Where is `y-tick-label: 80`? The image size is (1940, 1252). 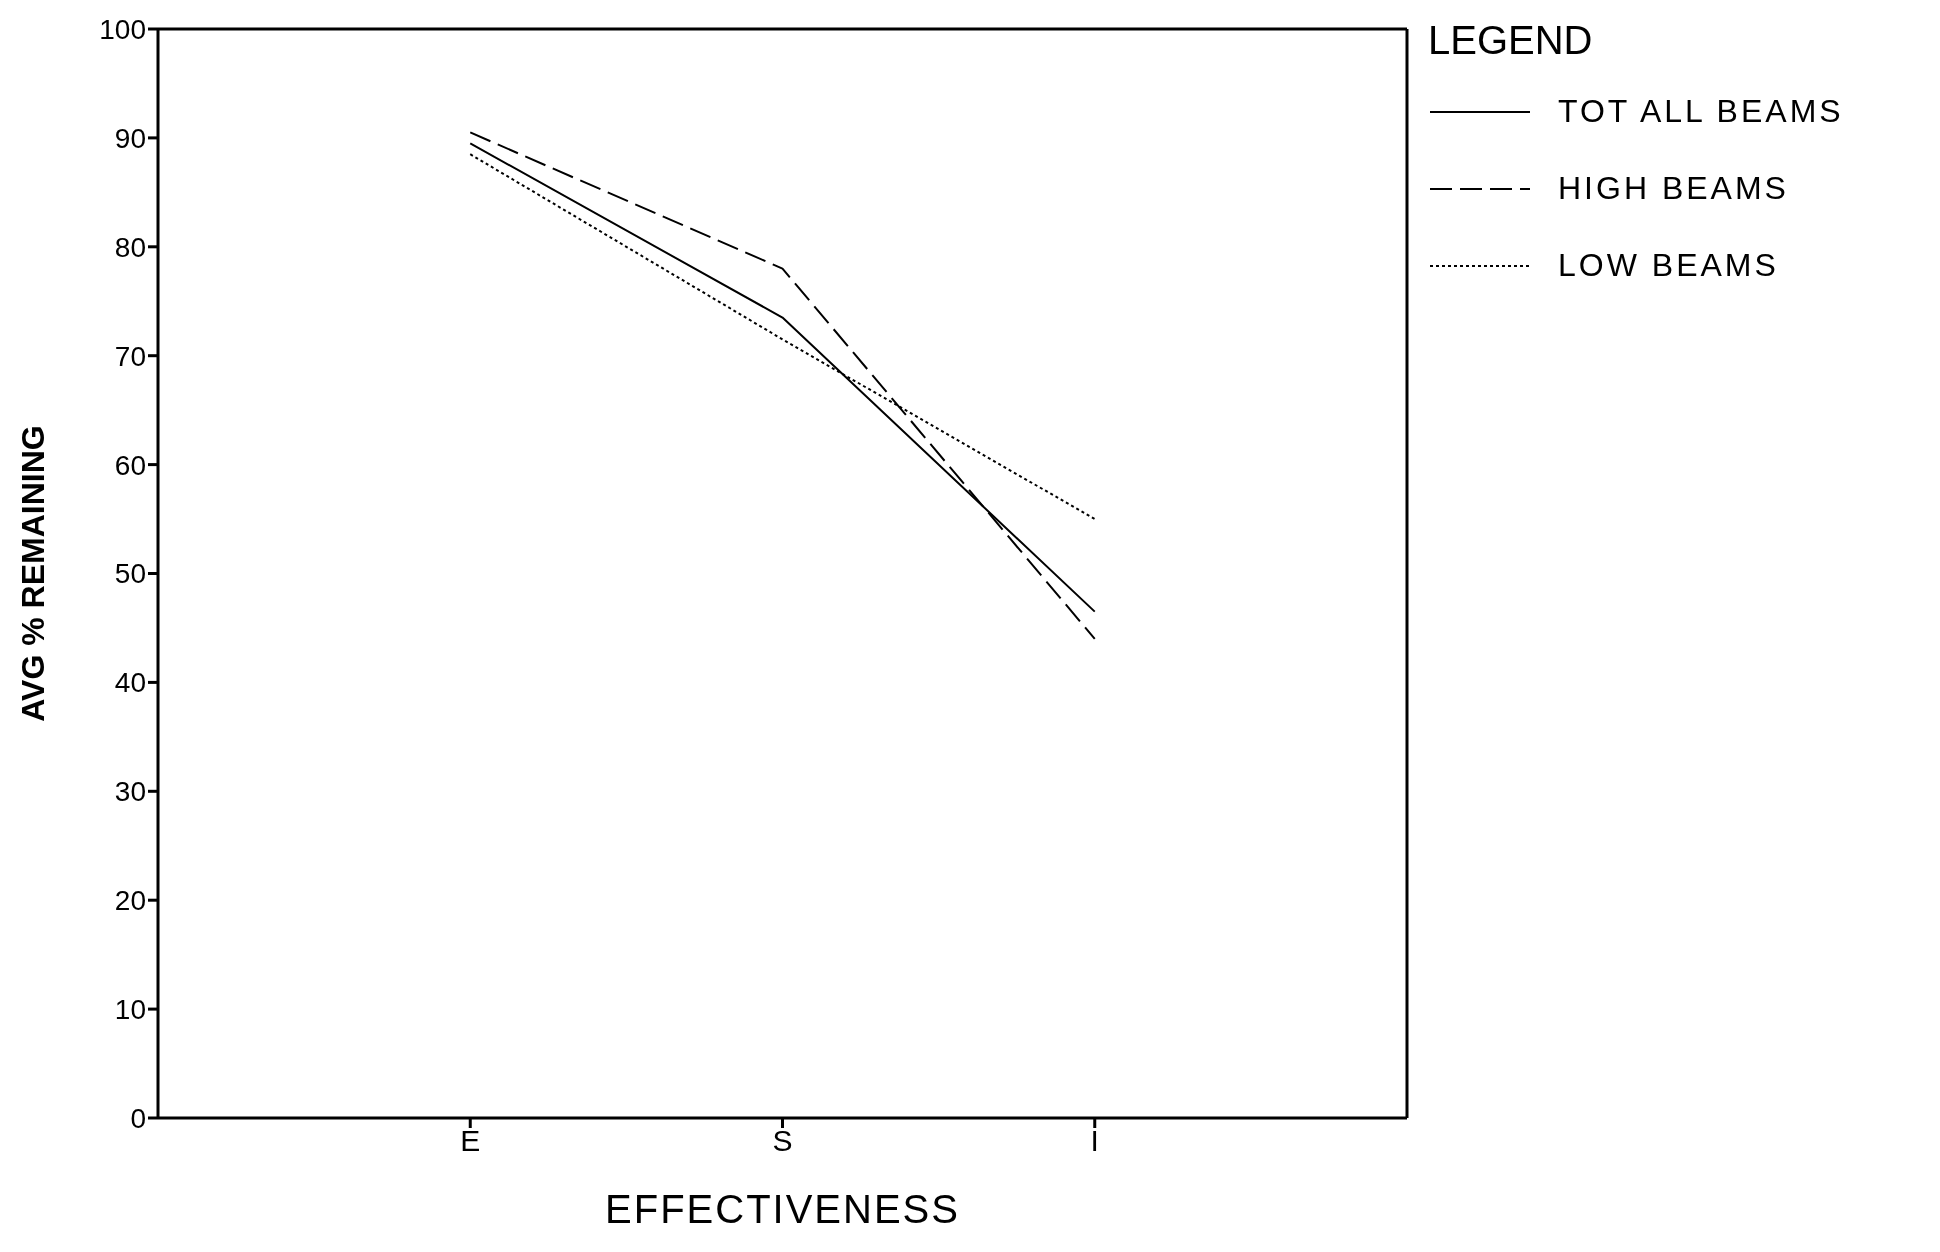
y-tick-label: 80 is located at coordinates (130, 247).